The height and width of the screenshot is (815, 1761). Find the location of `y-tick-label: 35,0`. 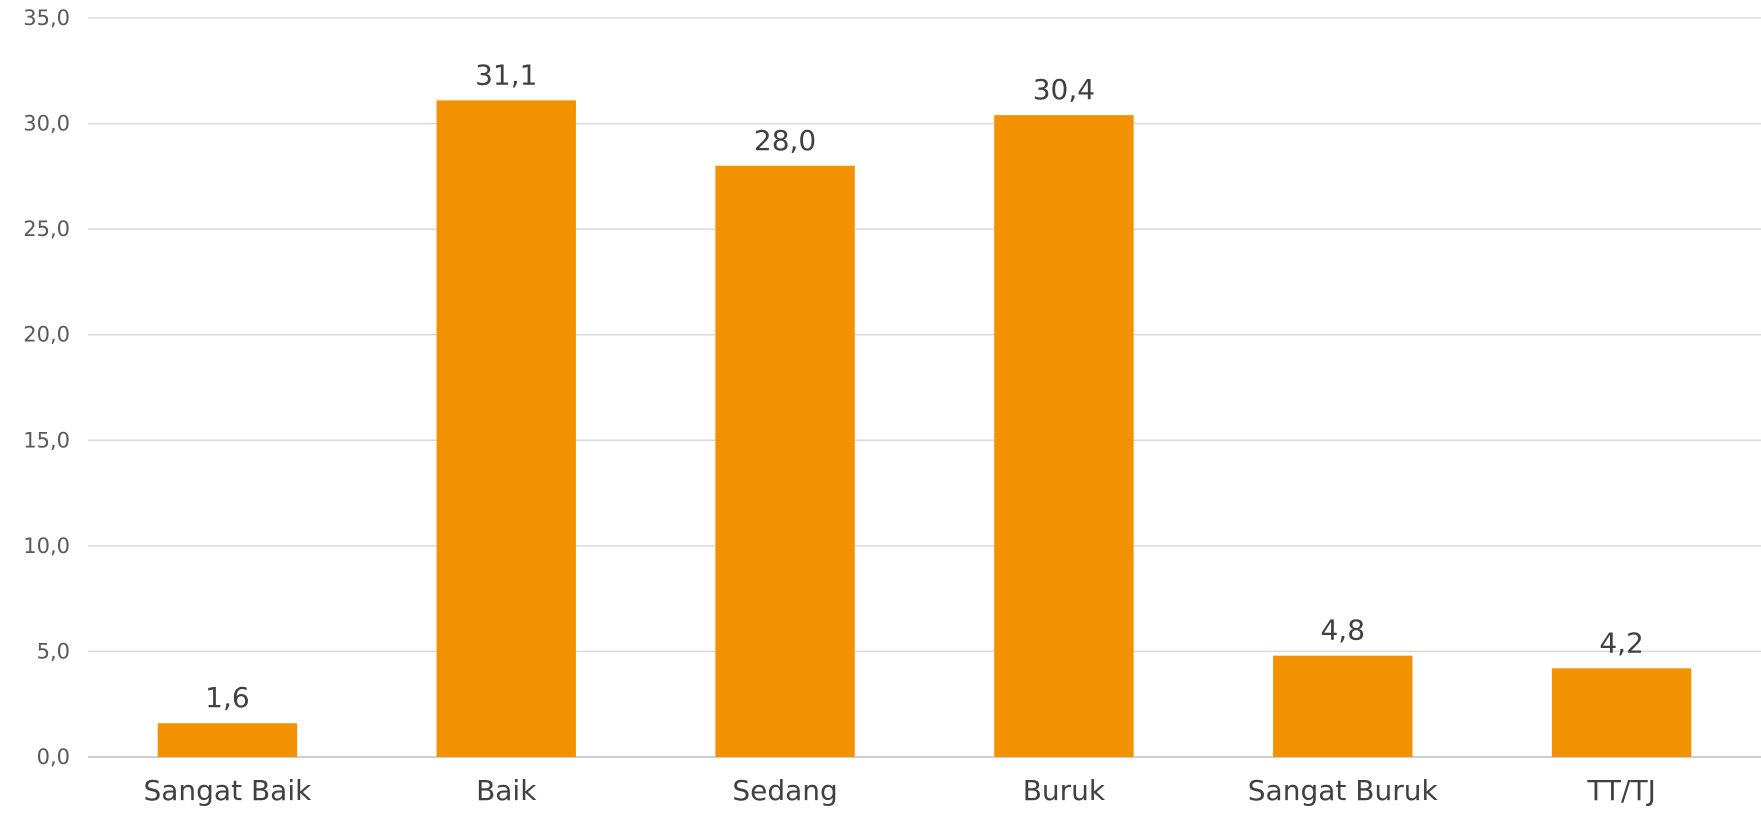

y-tick-label: 35,0 is located at coordinates (46, 18).